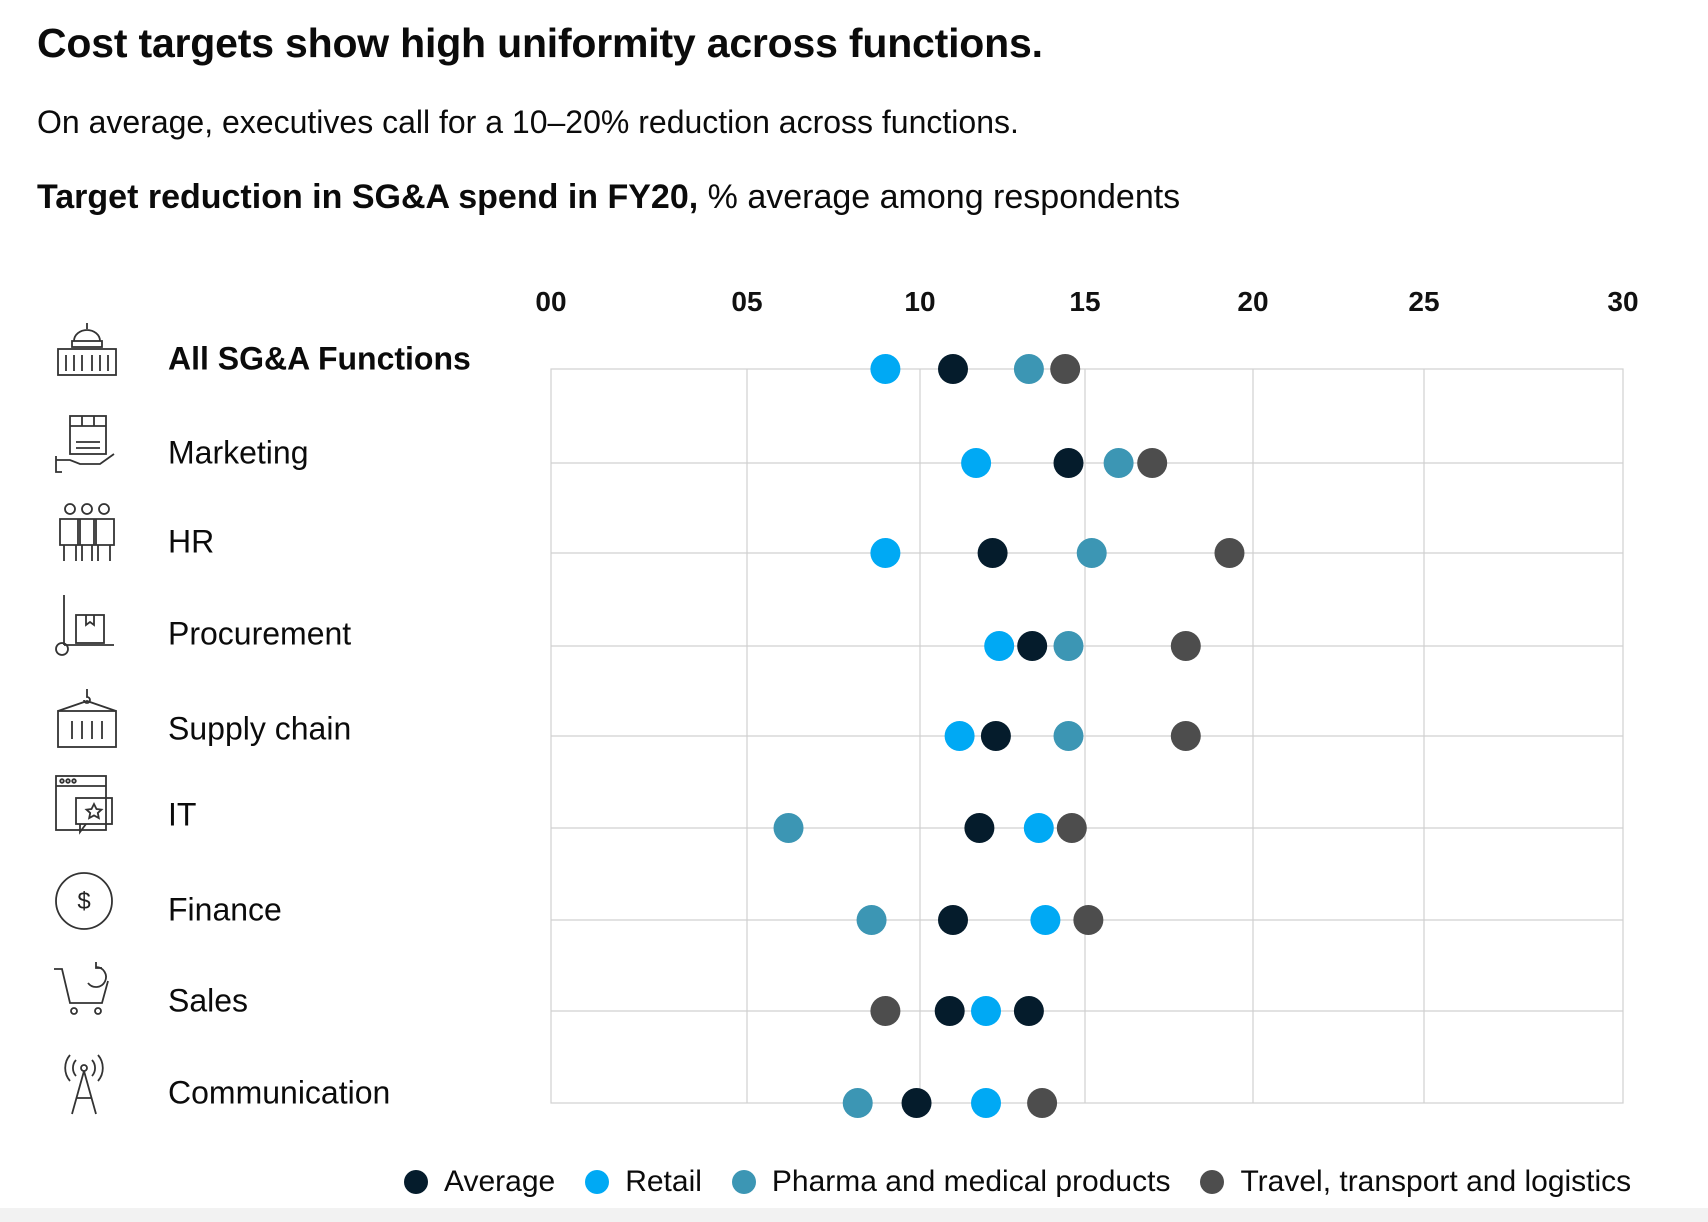  What do you see at coordinates (260, 728) in the screenshot?
I see `row-label: Supply chain` at bounding box center [260, 728].